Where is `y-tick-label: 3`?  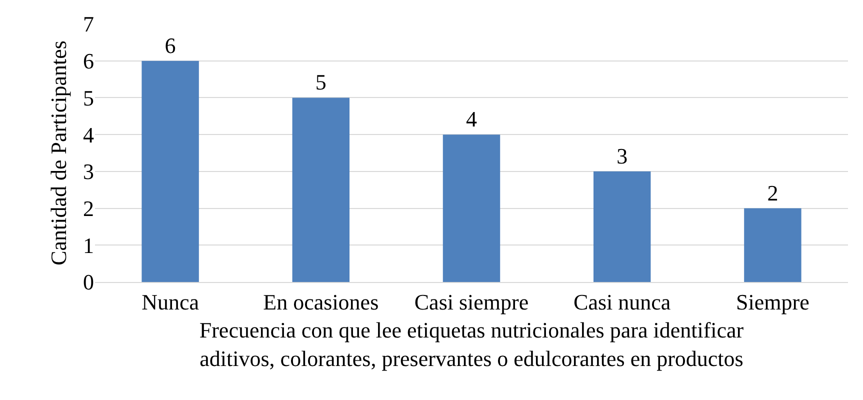
y-tick-label: 3 is located at coordinates (88, 171).